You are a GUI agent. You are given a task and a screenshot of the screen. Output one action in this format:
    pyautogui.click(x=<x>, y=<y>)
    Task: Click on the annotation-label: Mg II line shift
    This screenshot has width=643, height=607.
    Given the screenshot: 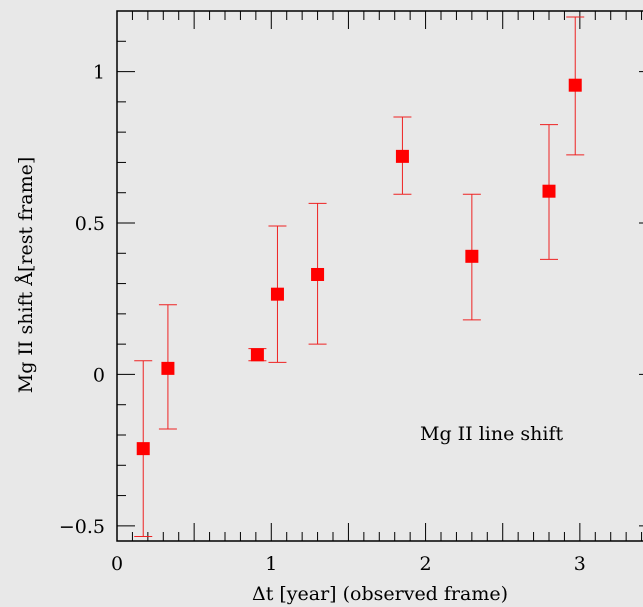 What is the action you would take?
    pyautogui.click(x=491, y=434)
    